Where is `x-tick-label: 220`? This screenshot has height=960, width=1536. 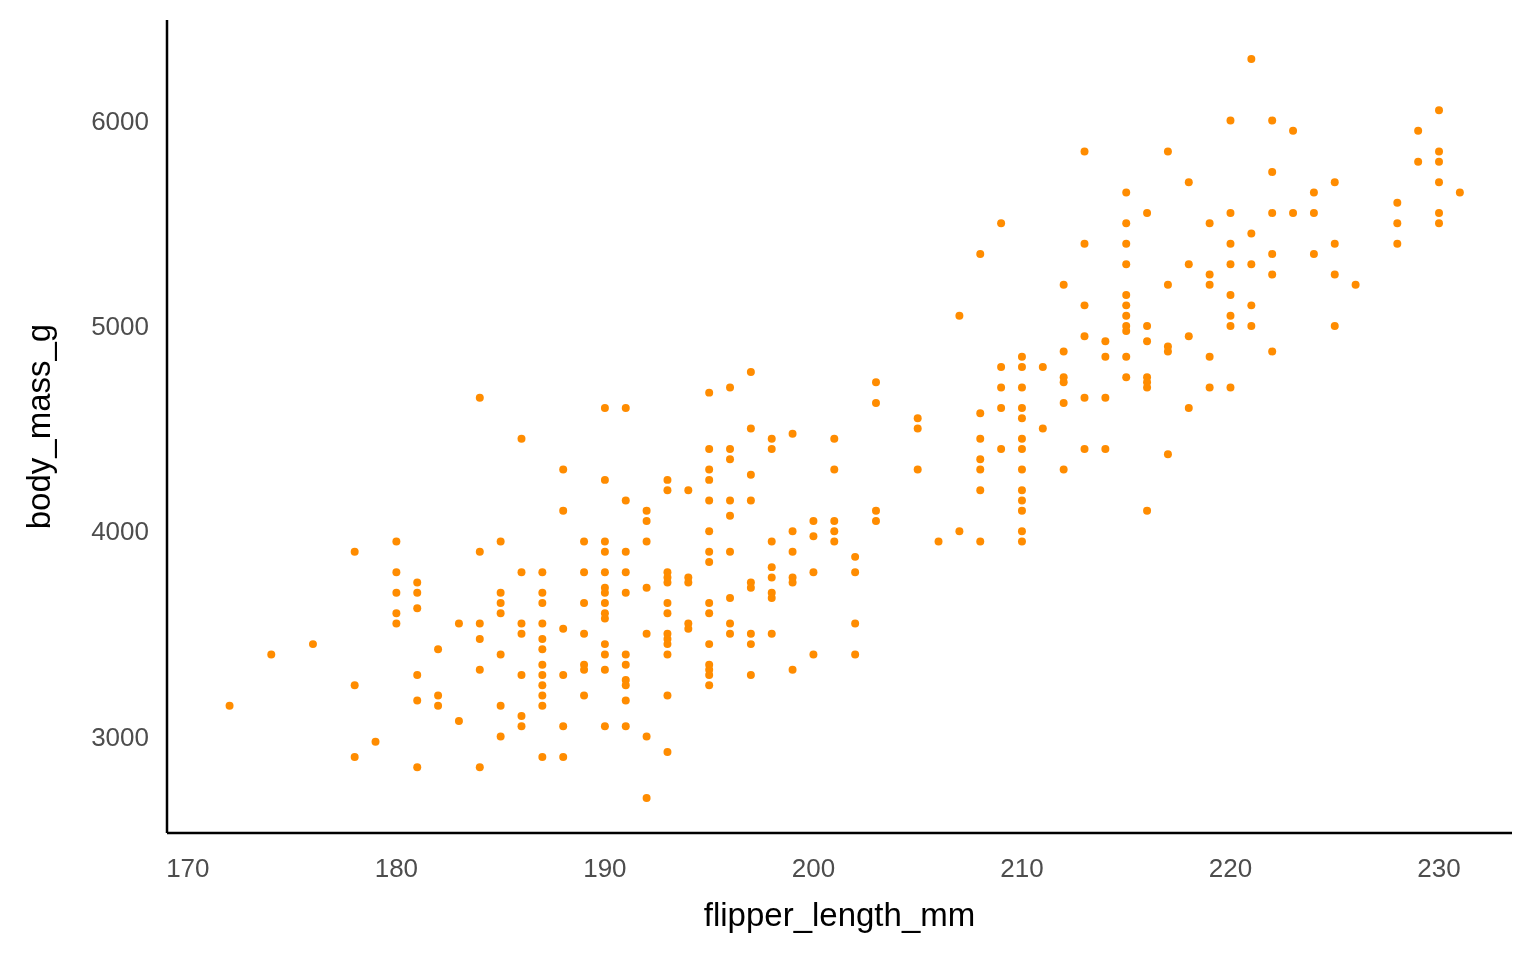
x-tick-label: 220 is located at coordinates (1230, 868).